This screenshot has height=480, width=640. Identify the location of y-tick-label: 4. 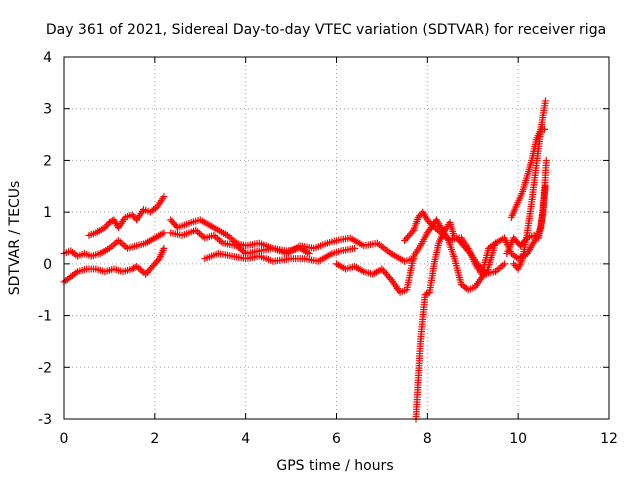
(47, 58).